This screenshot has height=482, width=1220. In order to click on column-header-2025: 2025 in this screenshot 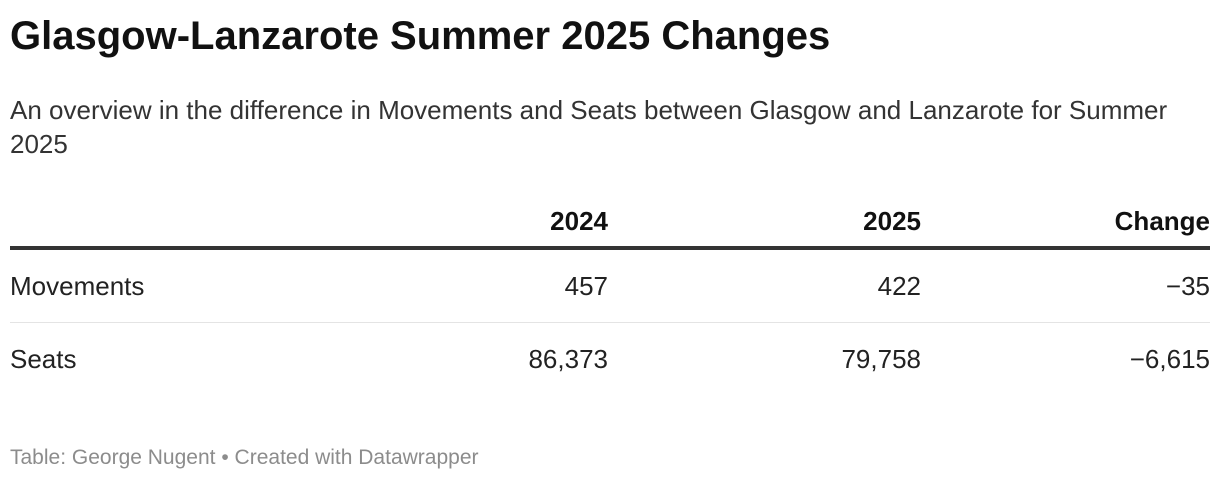, I will do `click(764, 223)`.